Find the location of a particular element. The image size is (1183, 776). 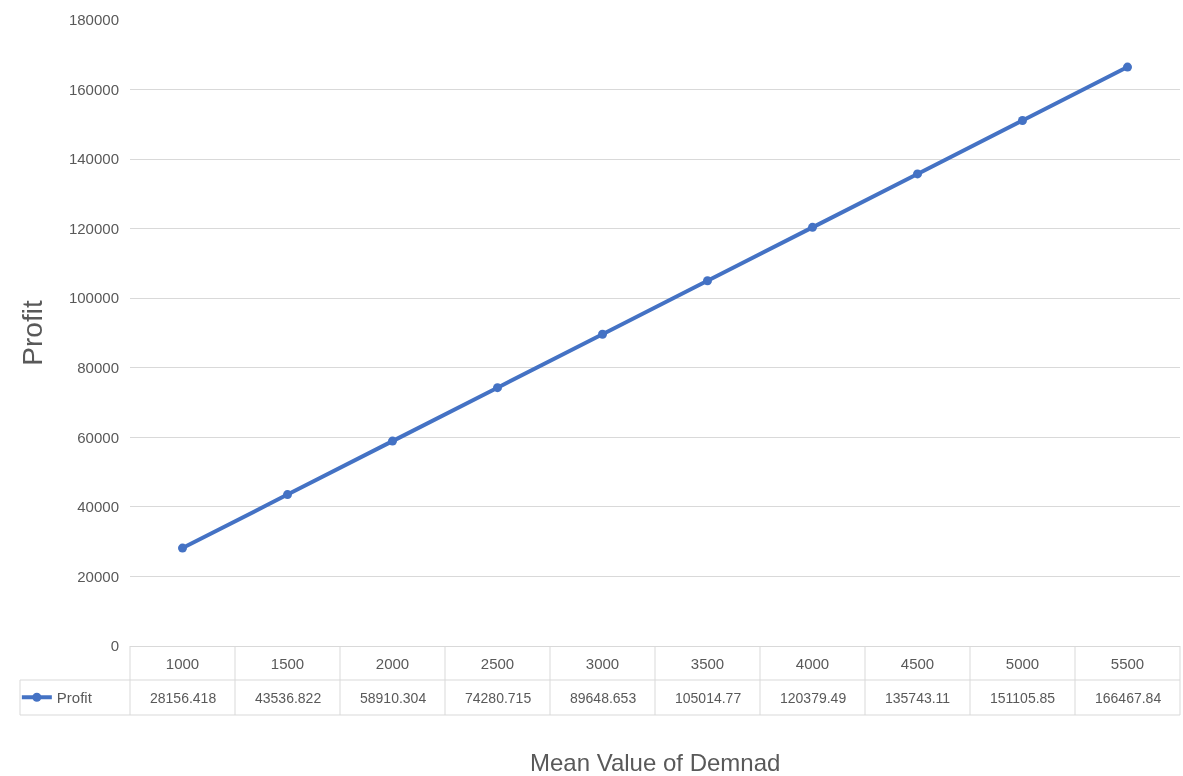

y-tick-label: 160000 is located at coordinates (93, 89).